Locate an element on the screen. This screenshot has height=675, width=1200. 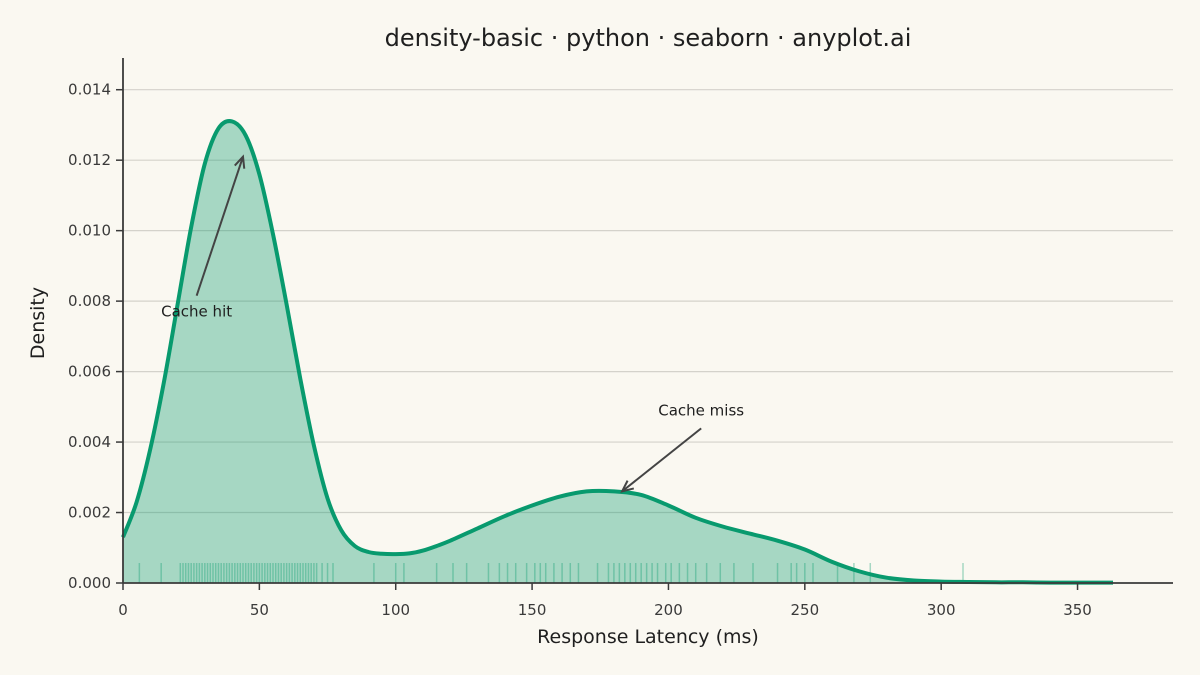
x-axis-ticks: 0 50 100 150 200 250 300 350 is located at coordinates (605, 601).